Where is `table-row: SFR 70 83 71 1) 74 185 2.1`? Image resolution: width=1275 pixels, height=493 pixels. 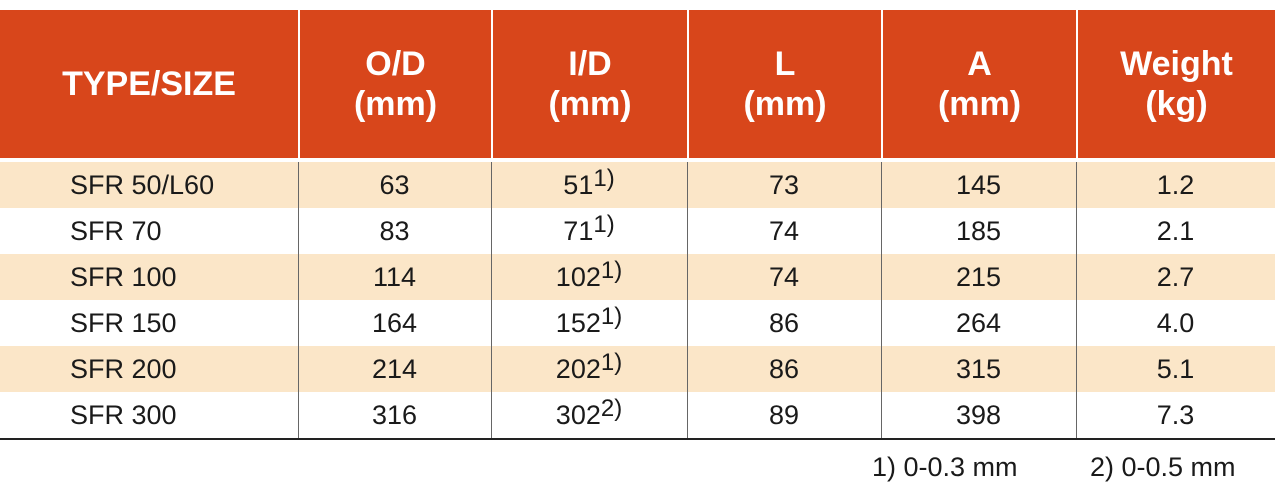 table-row: SFR 70 83 71 1) 74 185 2.1 is located at coordinates (637, 231).